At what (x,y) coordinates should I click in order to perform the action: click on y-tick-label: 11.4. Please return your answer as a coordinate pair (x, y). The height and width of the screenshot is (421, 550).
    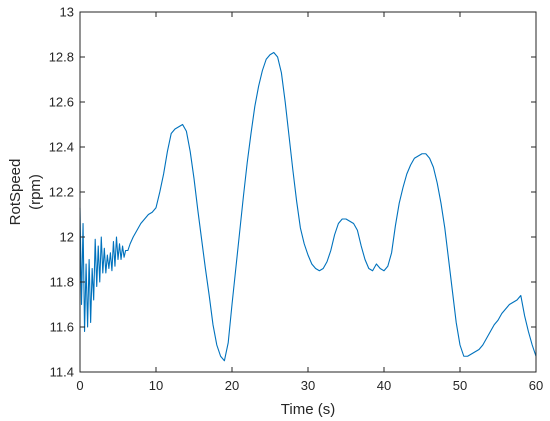
    Looking at the image, I should click on (62, 372).